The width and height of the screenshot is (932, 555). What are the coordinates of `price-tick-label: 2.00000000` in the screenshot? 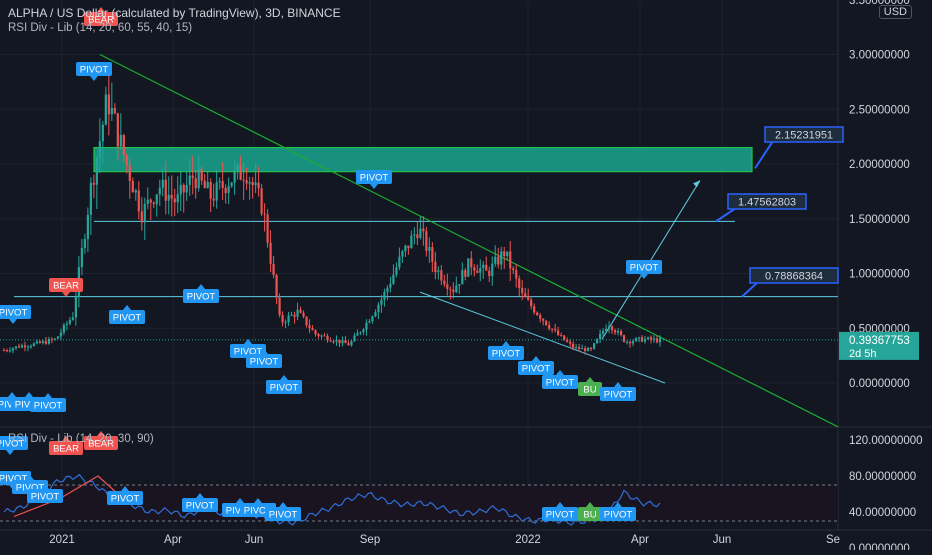 It's located at (879, 165).